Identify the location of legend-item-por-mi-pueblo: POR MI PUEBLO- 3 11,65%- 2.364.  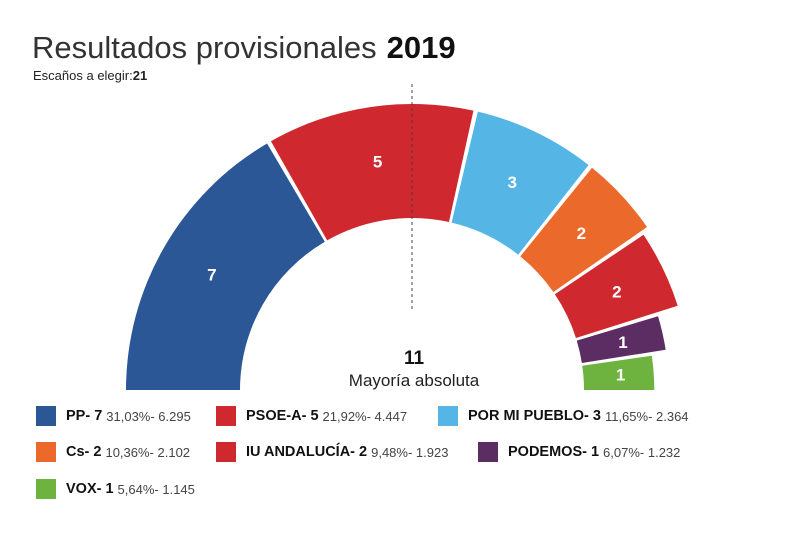
(563, 416).